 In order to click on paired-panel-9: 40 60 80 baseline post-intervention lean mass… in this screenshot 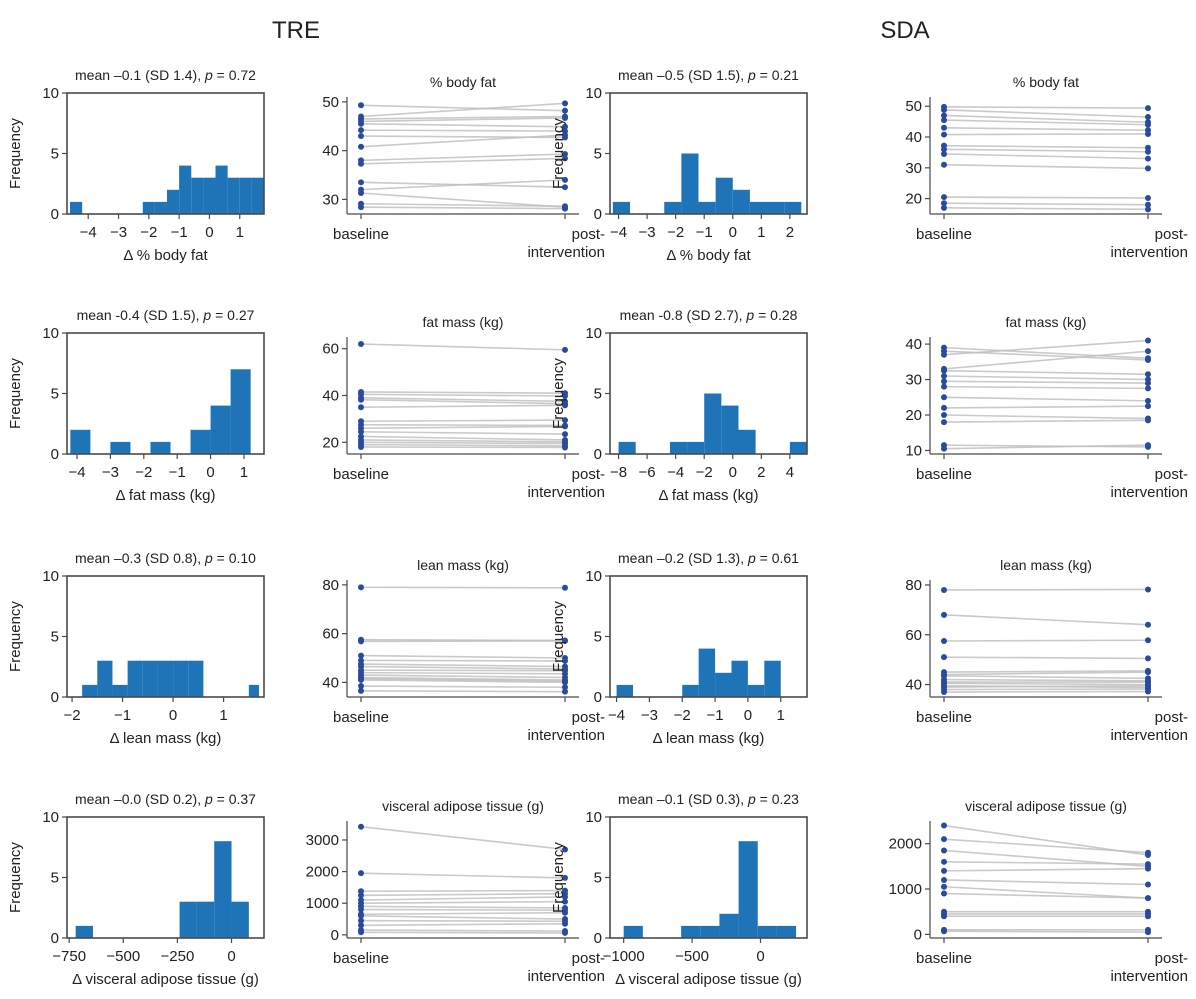, I will do `click(463, 650)`.